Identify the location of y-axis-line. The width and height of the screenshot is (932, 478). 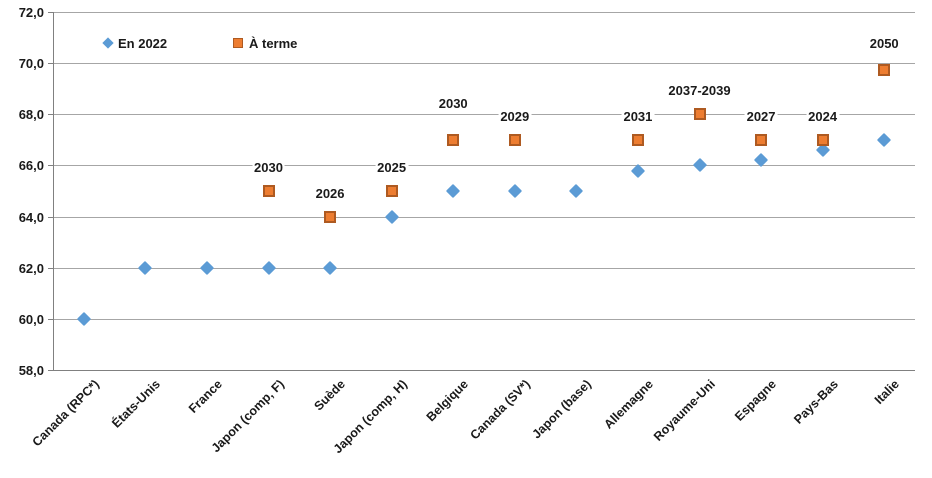
(53, 191).